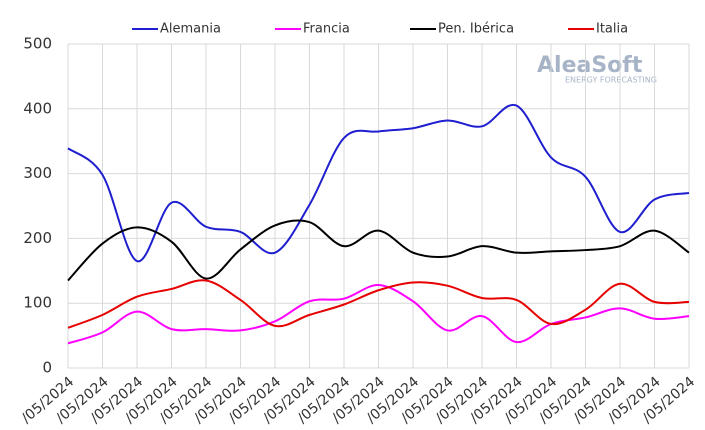 This screenshot has width=705, height=430. What do you see at coordinates (611, 80) in the screenshot?
I see `watermark-tagline: ENERGY FORECASTING` at bounding box center [611, 80].